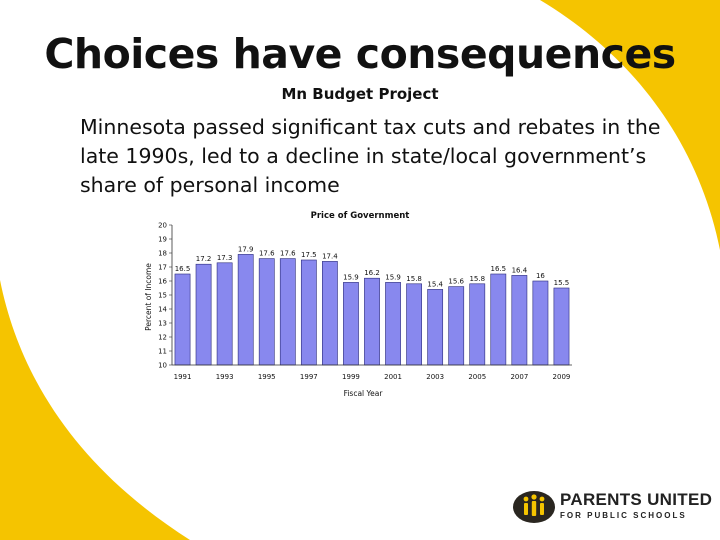 The height and width of the screenshot is (540, 720). I want to click on x-tick-label-2001: 2001, so click(393, 377).